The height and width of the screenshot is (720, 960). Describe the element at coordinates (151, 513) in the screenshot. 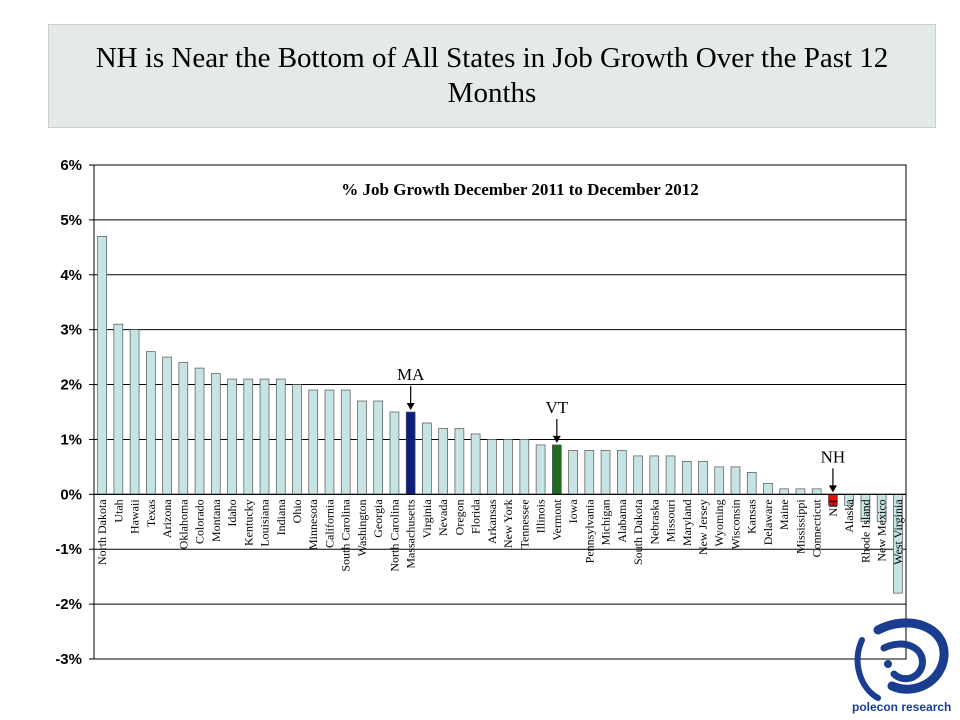

I see `x-tick-label: Texas` at that location.